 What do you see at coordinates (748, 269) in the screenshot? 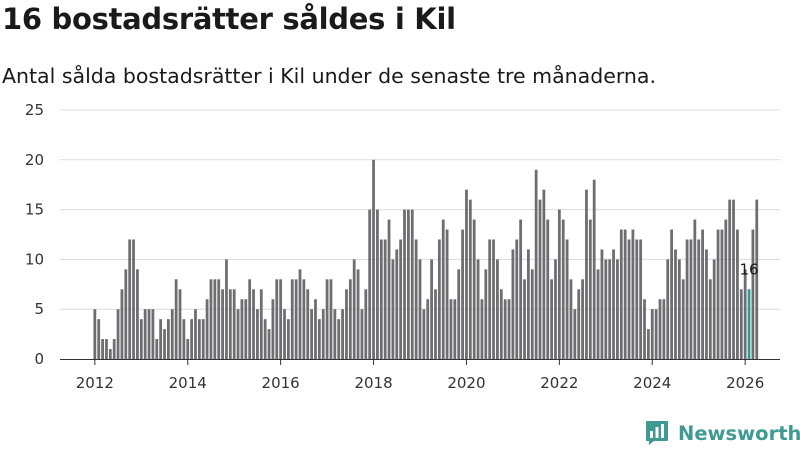
I see `annotations: 16` at bounding box center [748, 269].